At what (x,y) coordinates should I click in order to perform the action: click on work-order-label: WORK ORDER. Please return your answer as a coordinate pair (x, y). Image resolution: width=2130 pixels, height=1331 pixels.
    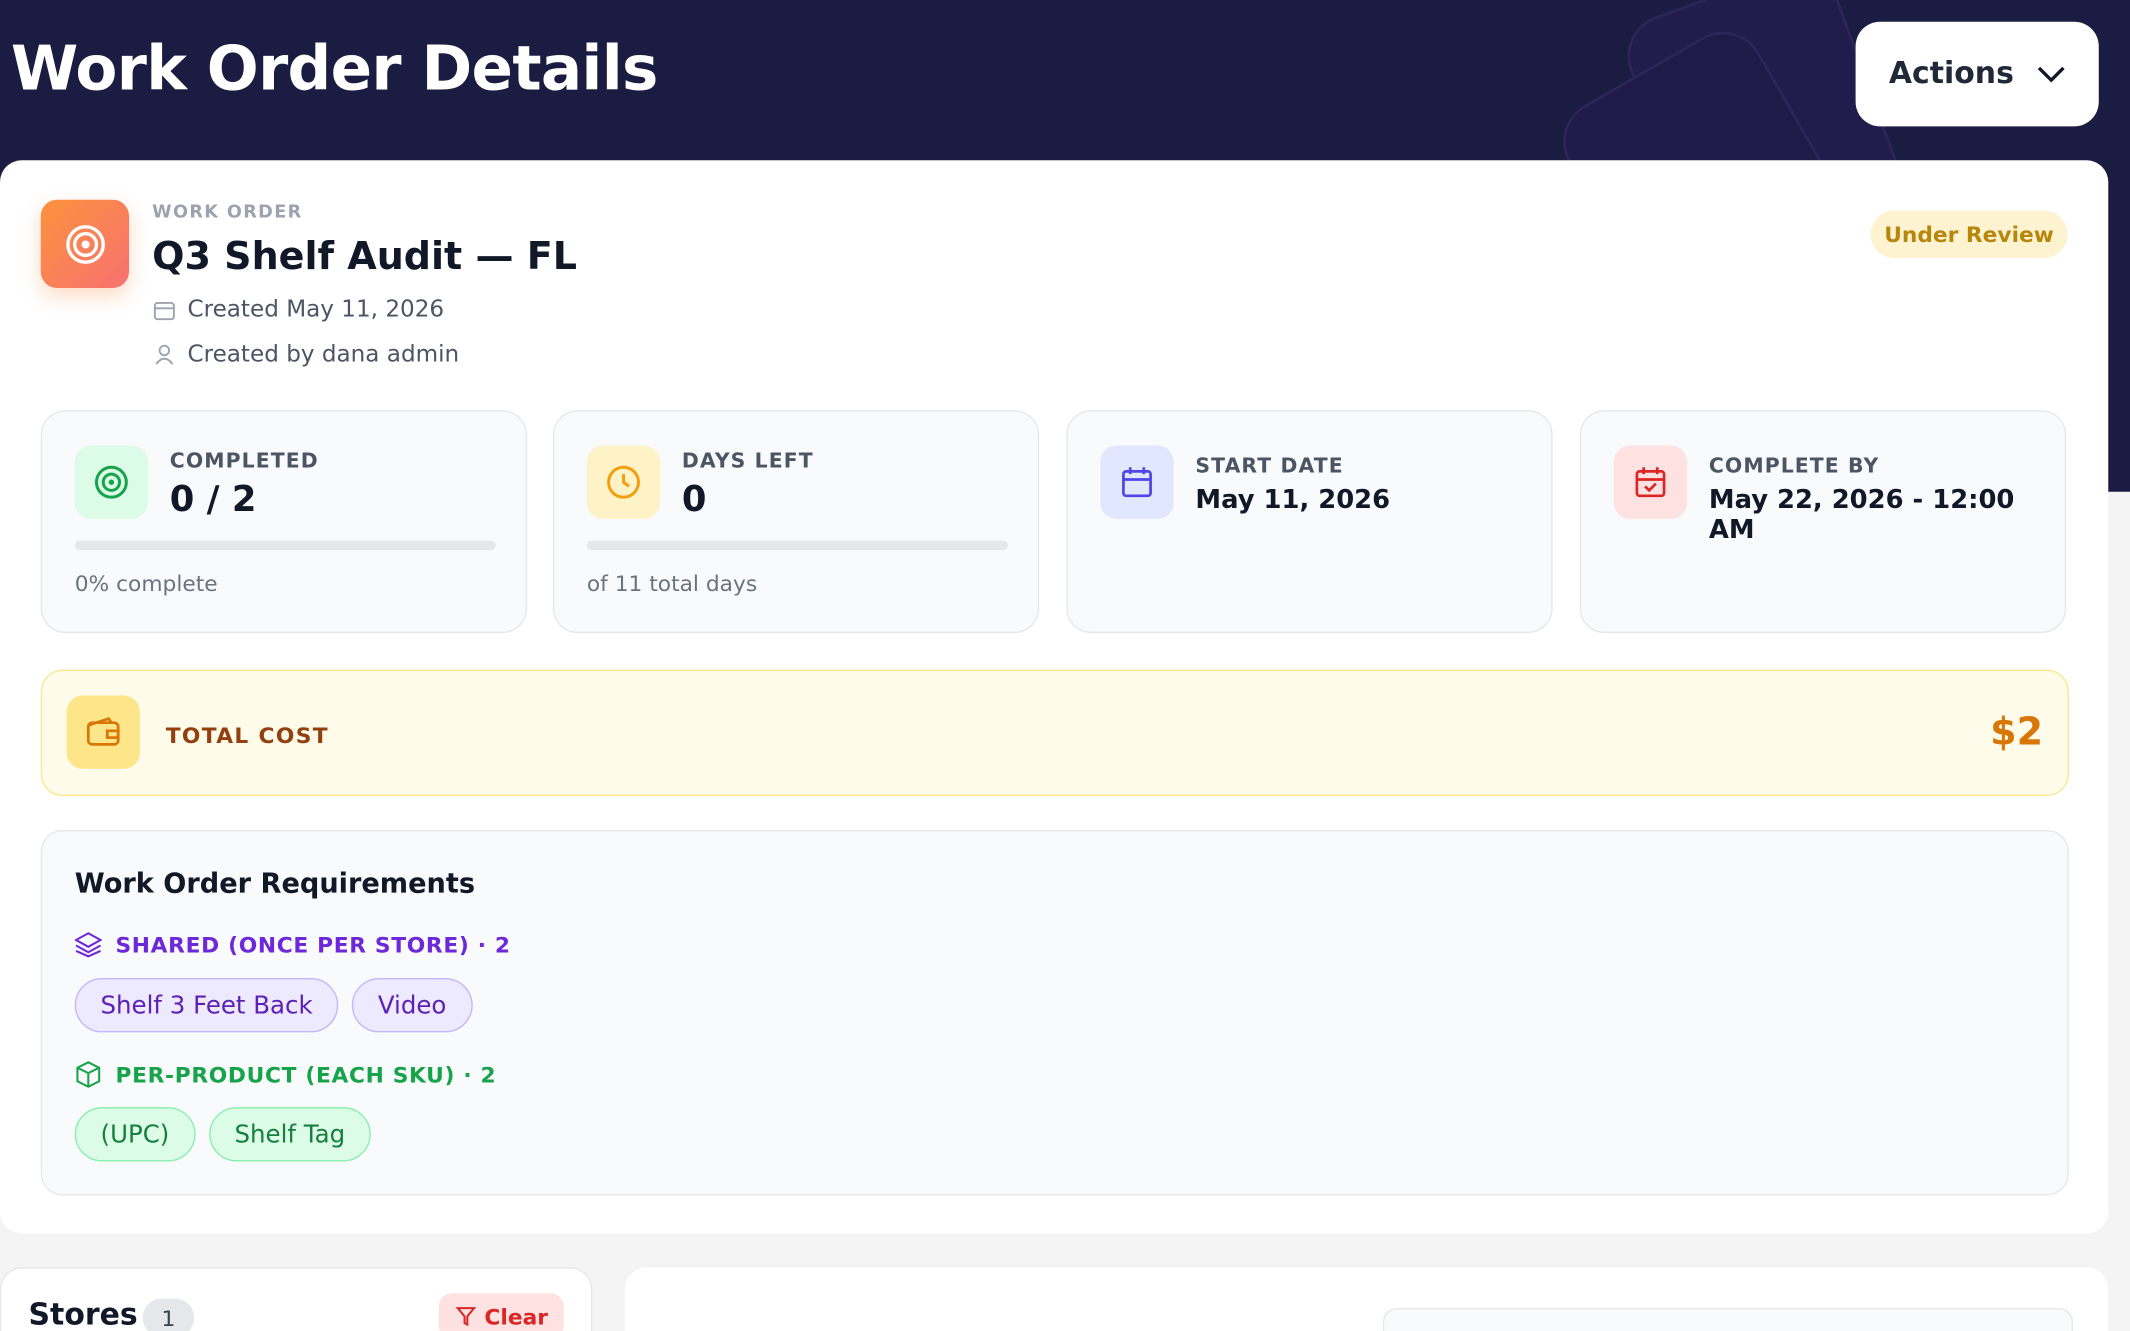
    Looking at the image, I should click on (227, 212).